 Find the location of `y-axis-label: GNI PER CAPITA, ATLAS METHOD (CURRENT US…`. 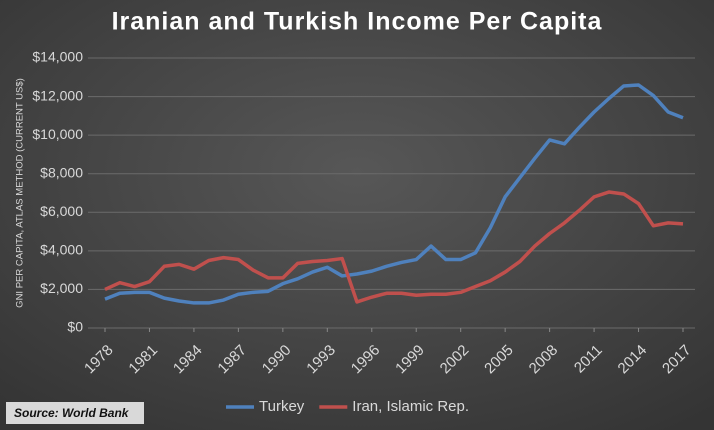

y-axis-label: GNI PER CAPITA, ATLAS METHOD (CURRENT US… is located at coordinates (20, 193).